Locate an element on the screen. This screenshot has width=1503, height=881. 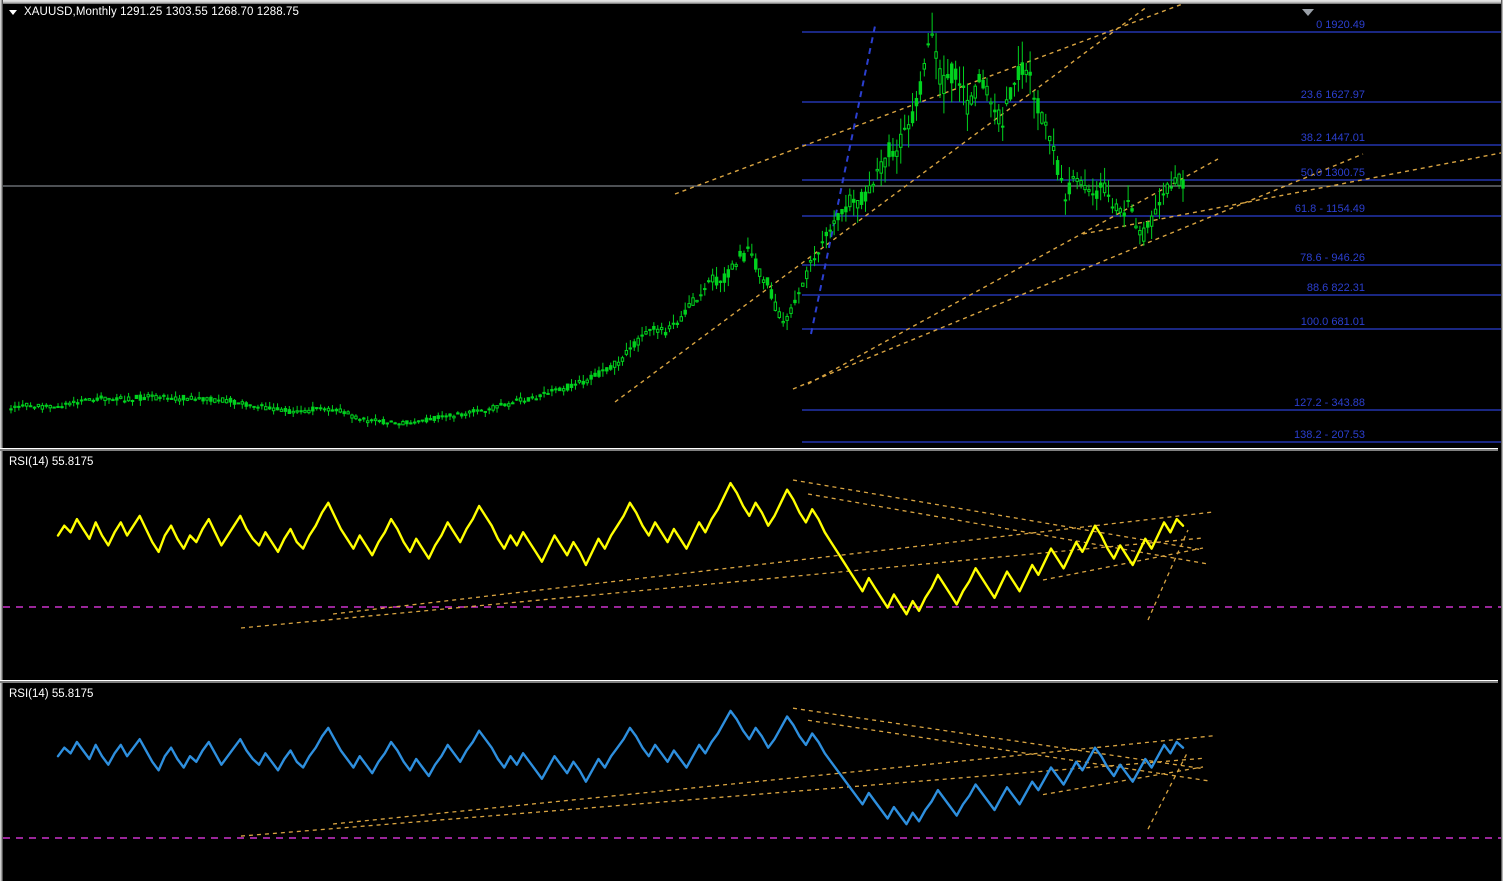
rsi-trendline-group is located at coordinates (727, 554).